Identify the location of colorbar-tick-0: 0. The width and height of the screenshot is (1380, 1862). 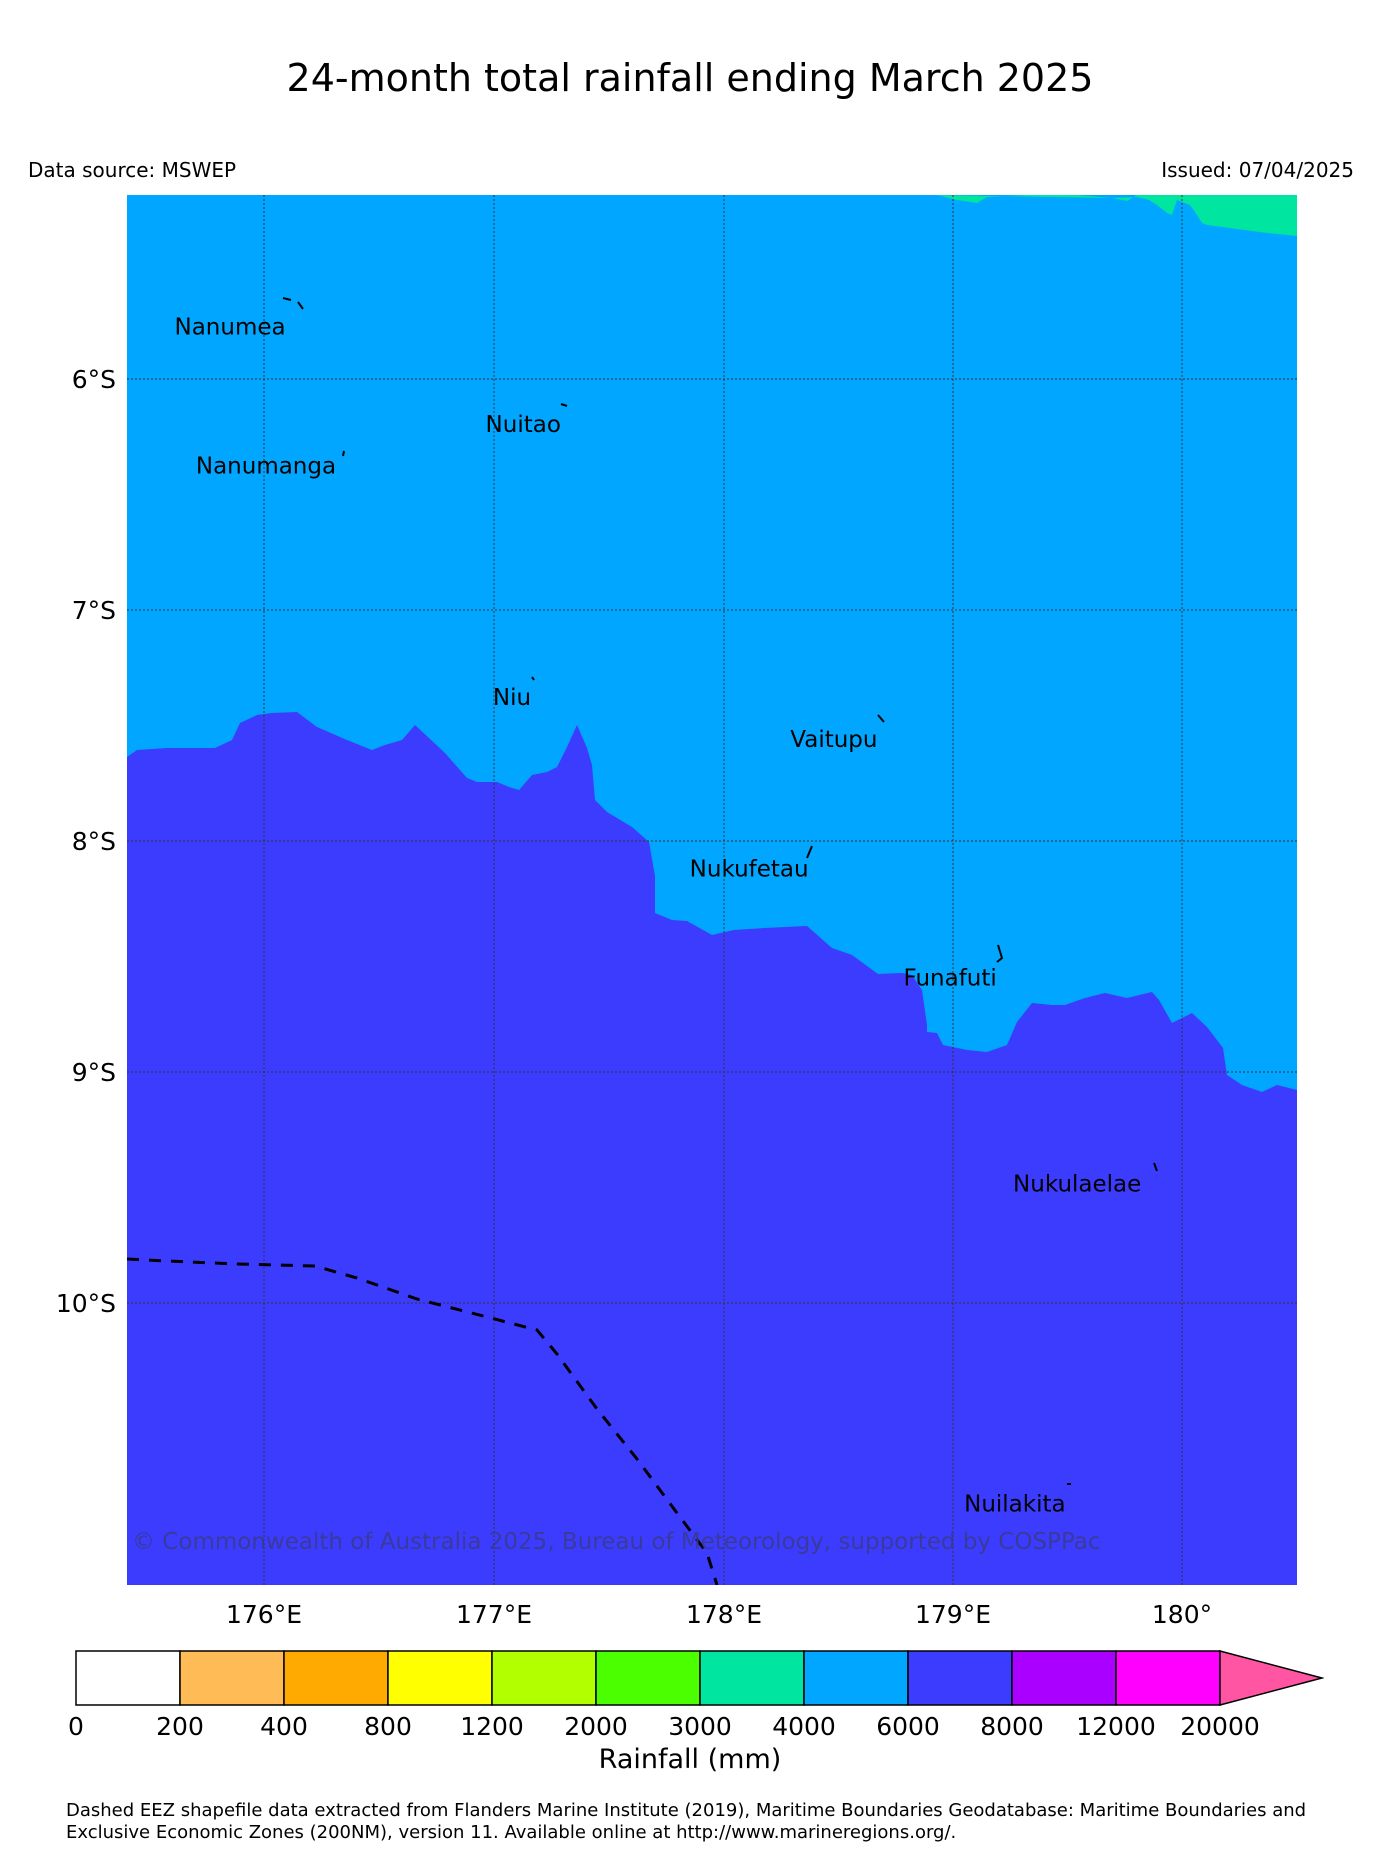
(76, 1726).